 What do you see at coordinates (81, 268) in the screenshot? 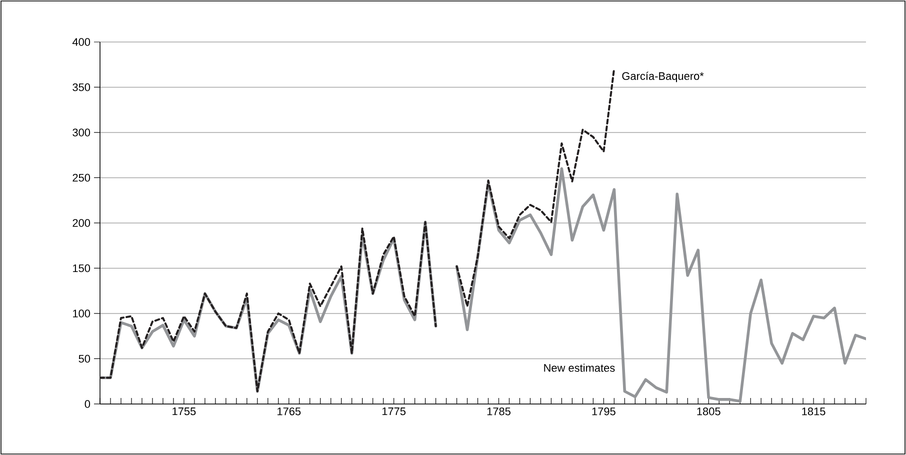
I see `y-tick-label: 150` at bounding box center [81, 268].